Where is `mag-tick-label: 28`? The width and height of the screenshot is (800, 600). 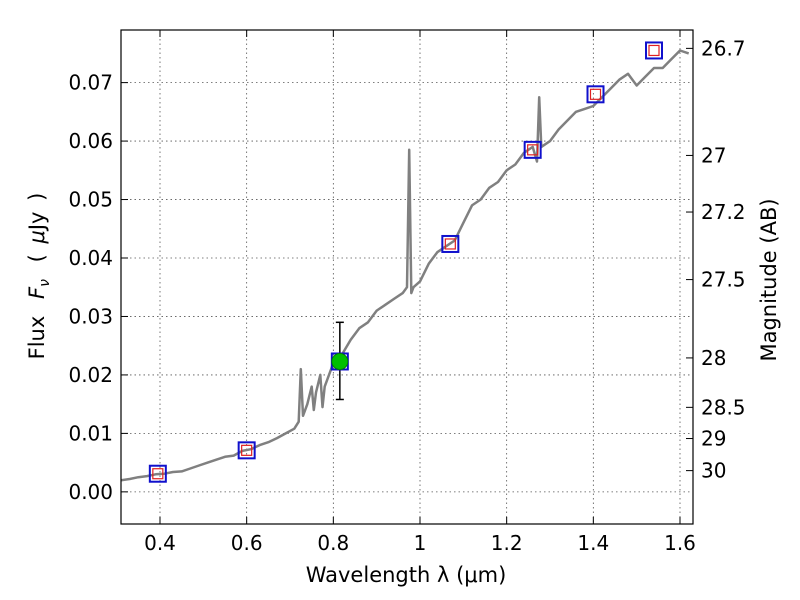 mag-tick-label: 28 is located at coordinates (713, 358).